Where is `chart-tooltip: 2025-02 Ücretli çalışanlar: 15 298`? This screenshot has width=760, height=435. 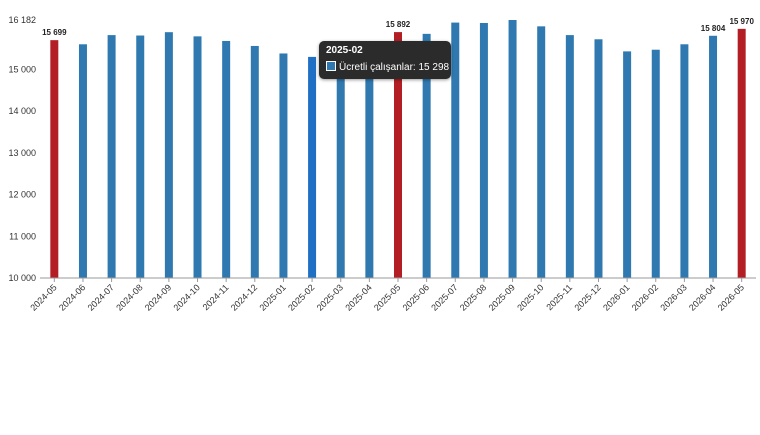
chart-tooltip: 2025-02 Ücretli çalışanlar: 15 298 is located at coordinates (385, 60).